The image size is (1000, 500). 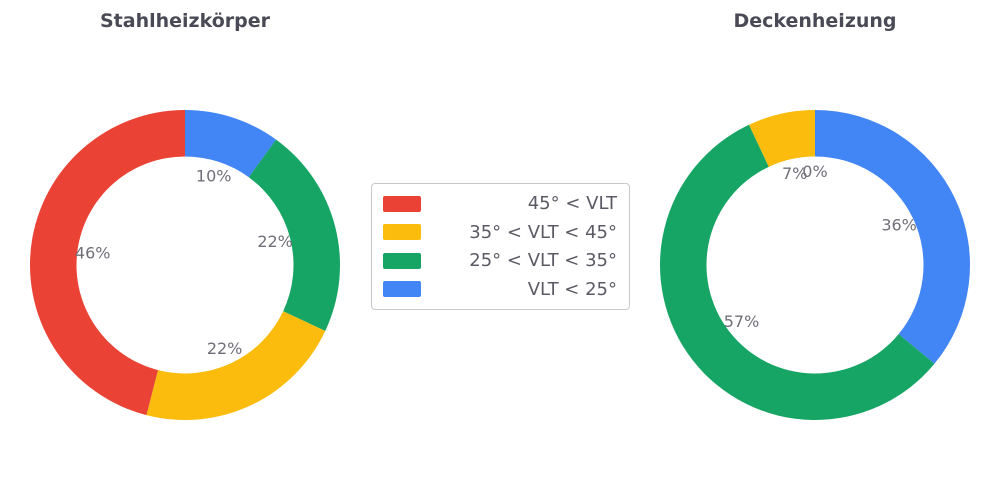 I want to click on legend-item-yellow: 35° < VLT < 45°, so click(x=500, y=232).